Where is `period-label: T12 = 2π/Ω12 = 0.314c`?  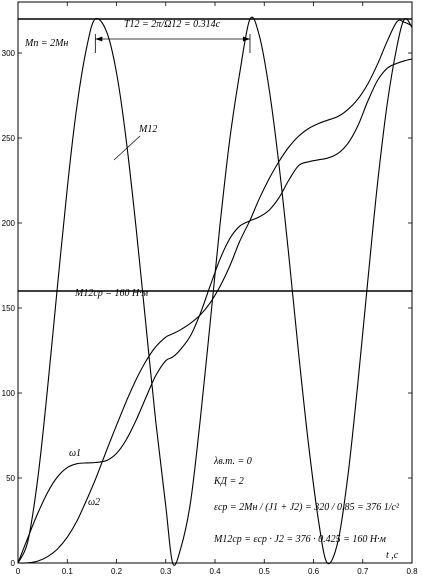 period-label: T12 = 2π/Ω12 = 0.314c is located at coordinates (172, 24).